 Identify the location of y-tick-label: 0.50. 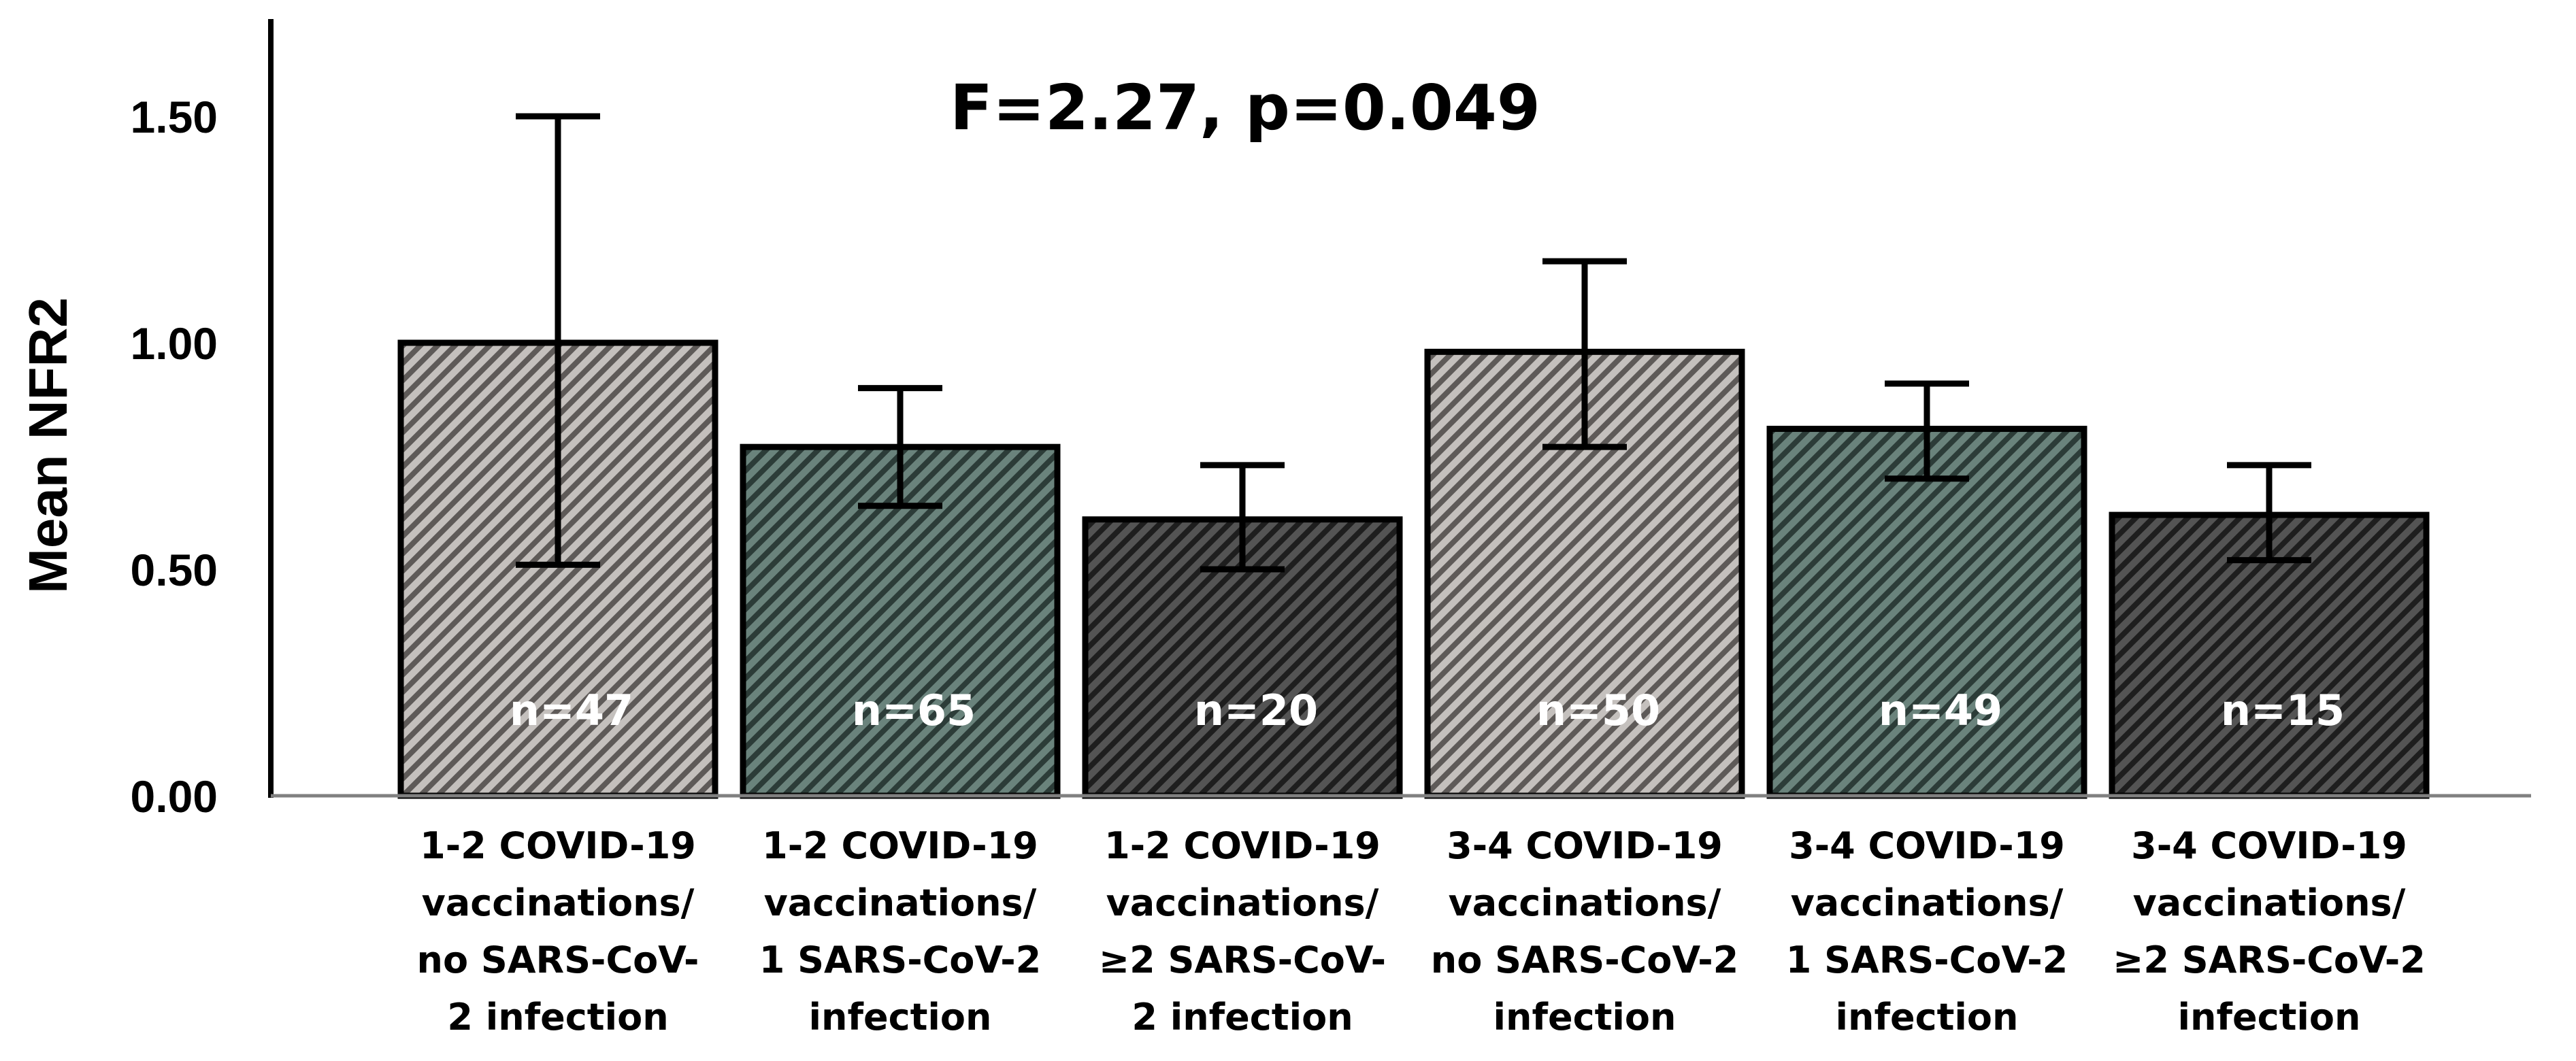
(175, 570).